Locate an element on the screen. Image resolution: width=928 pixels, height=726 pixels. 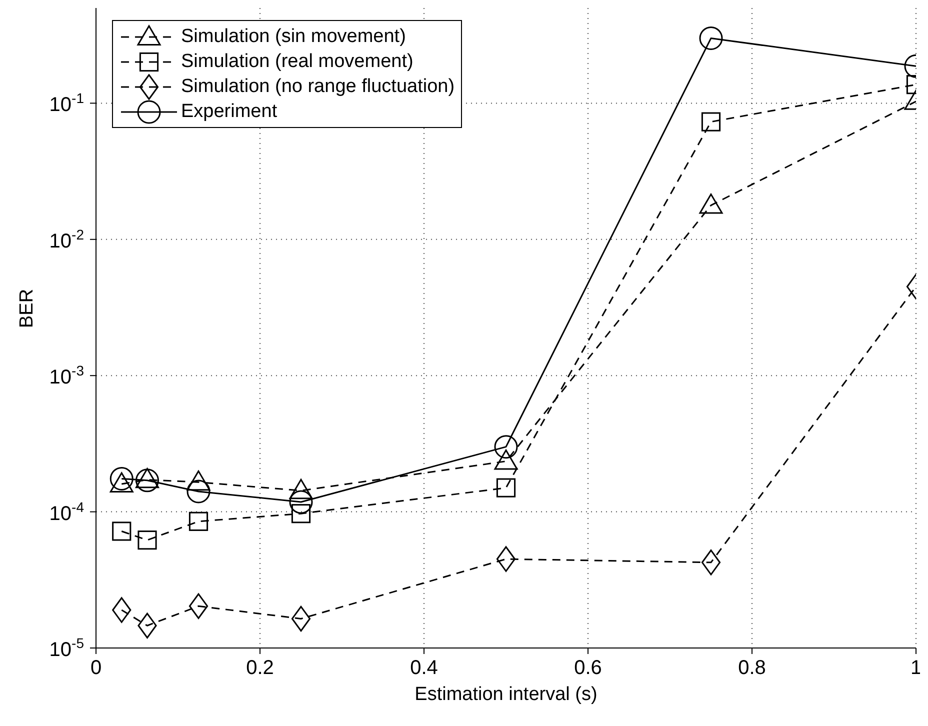
y-tick-label: 10$^{-3}$ is located at coordinates (66, 375).